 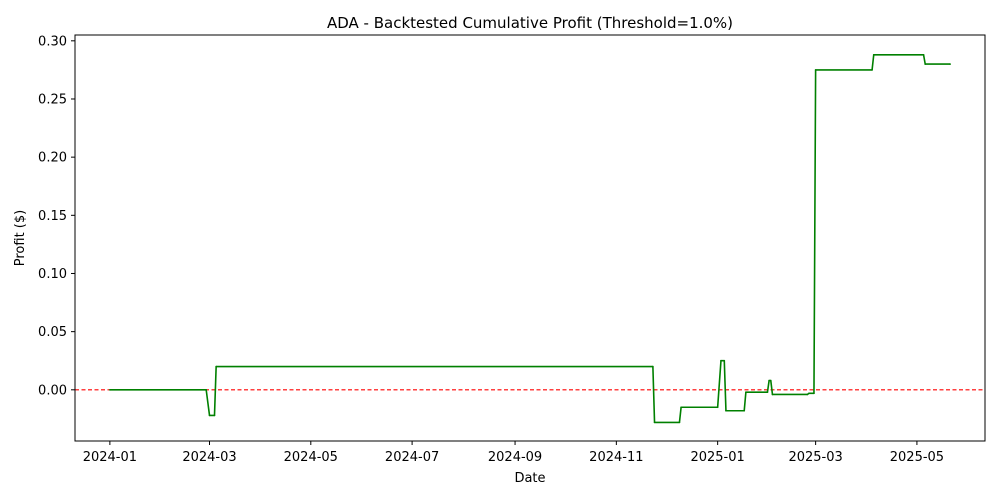 What do you see at coordinates (52, 158) in the screenshot?
I see `y-tick-label: 0.20` at bounding box center [52, 158].